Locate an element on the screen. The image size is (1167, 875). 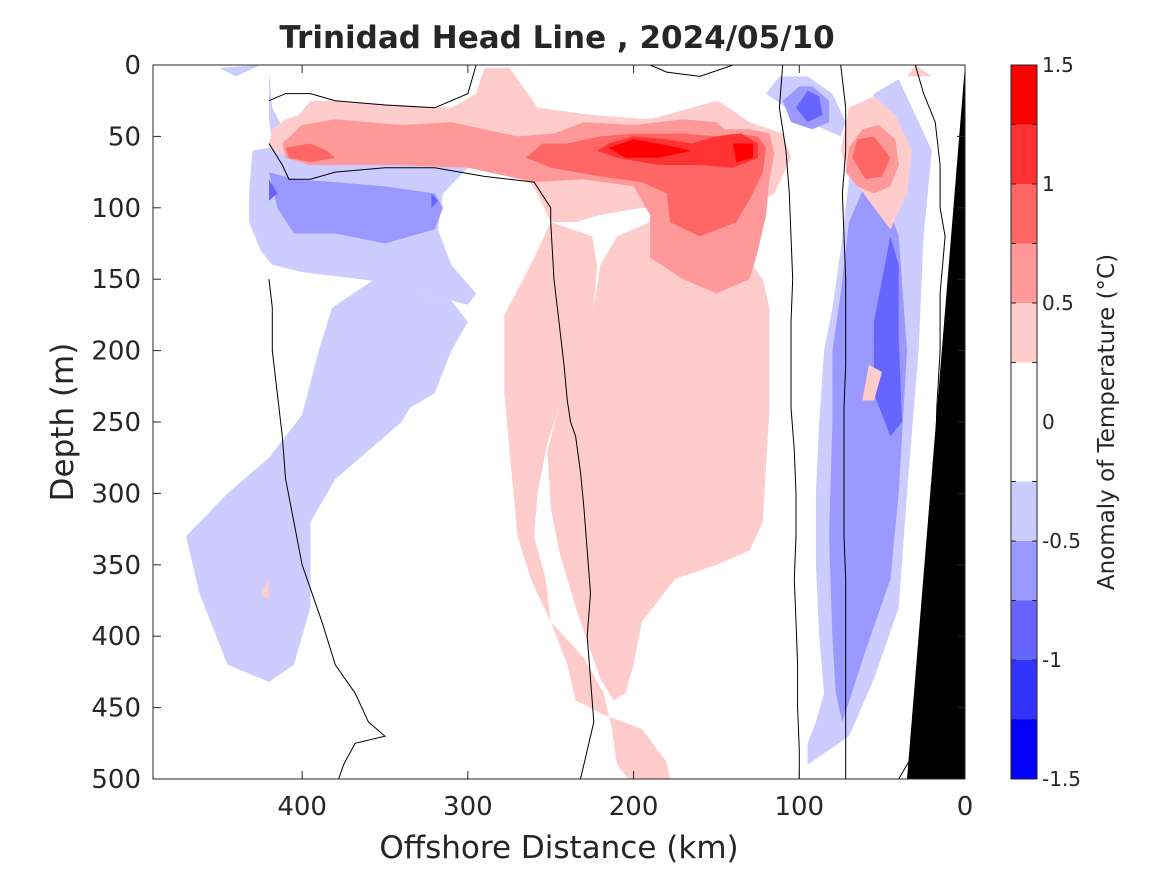
x-axis-label: Offshore Distance (km) is located at coordinates (558, 848).